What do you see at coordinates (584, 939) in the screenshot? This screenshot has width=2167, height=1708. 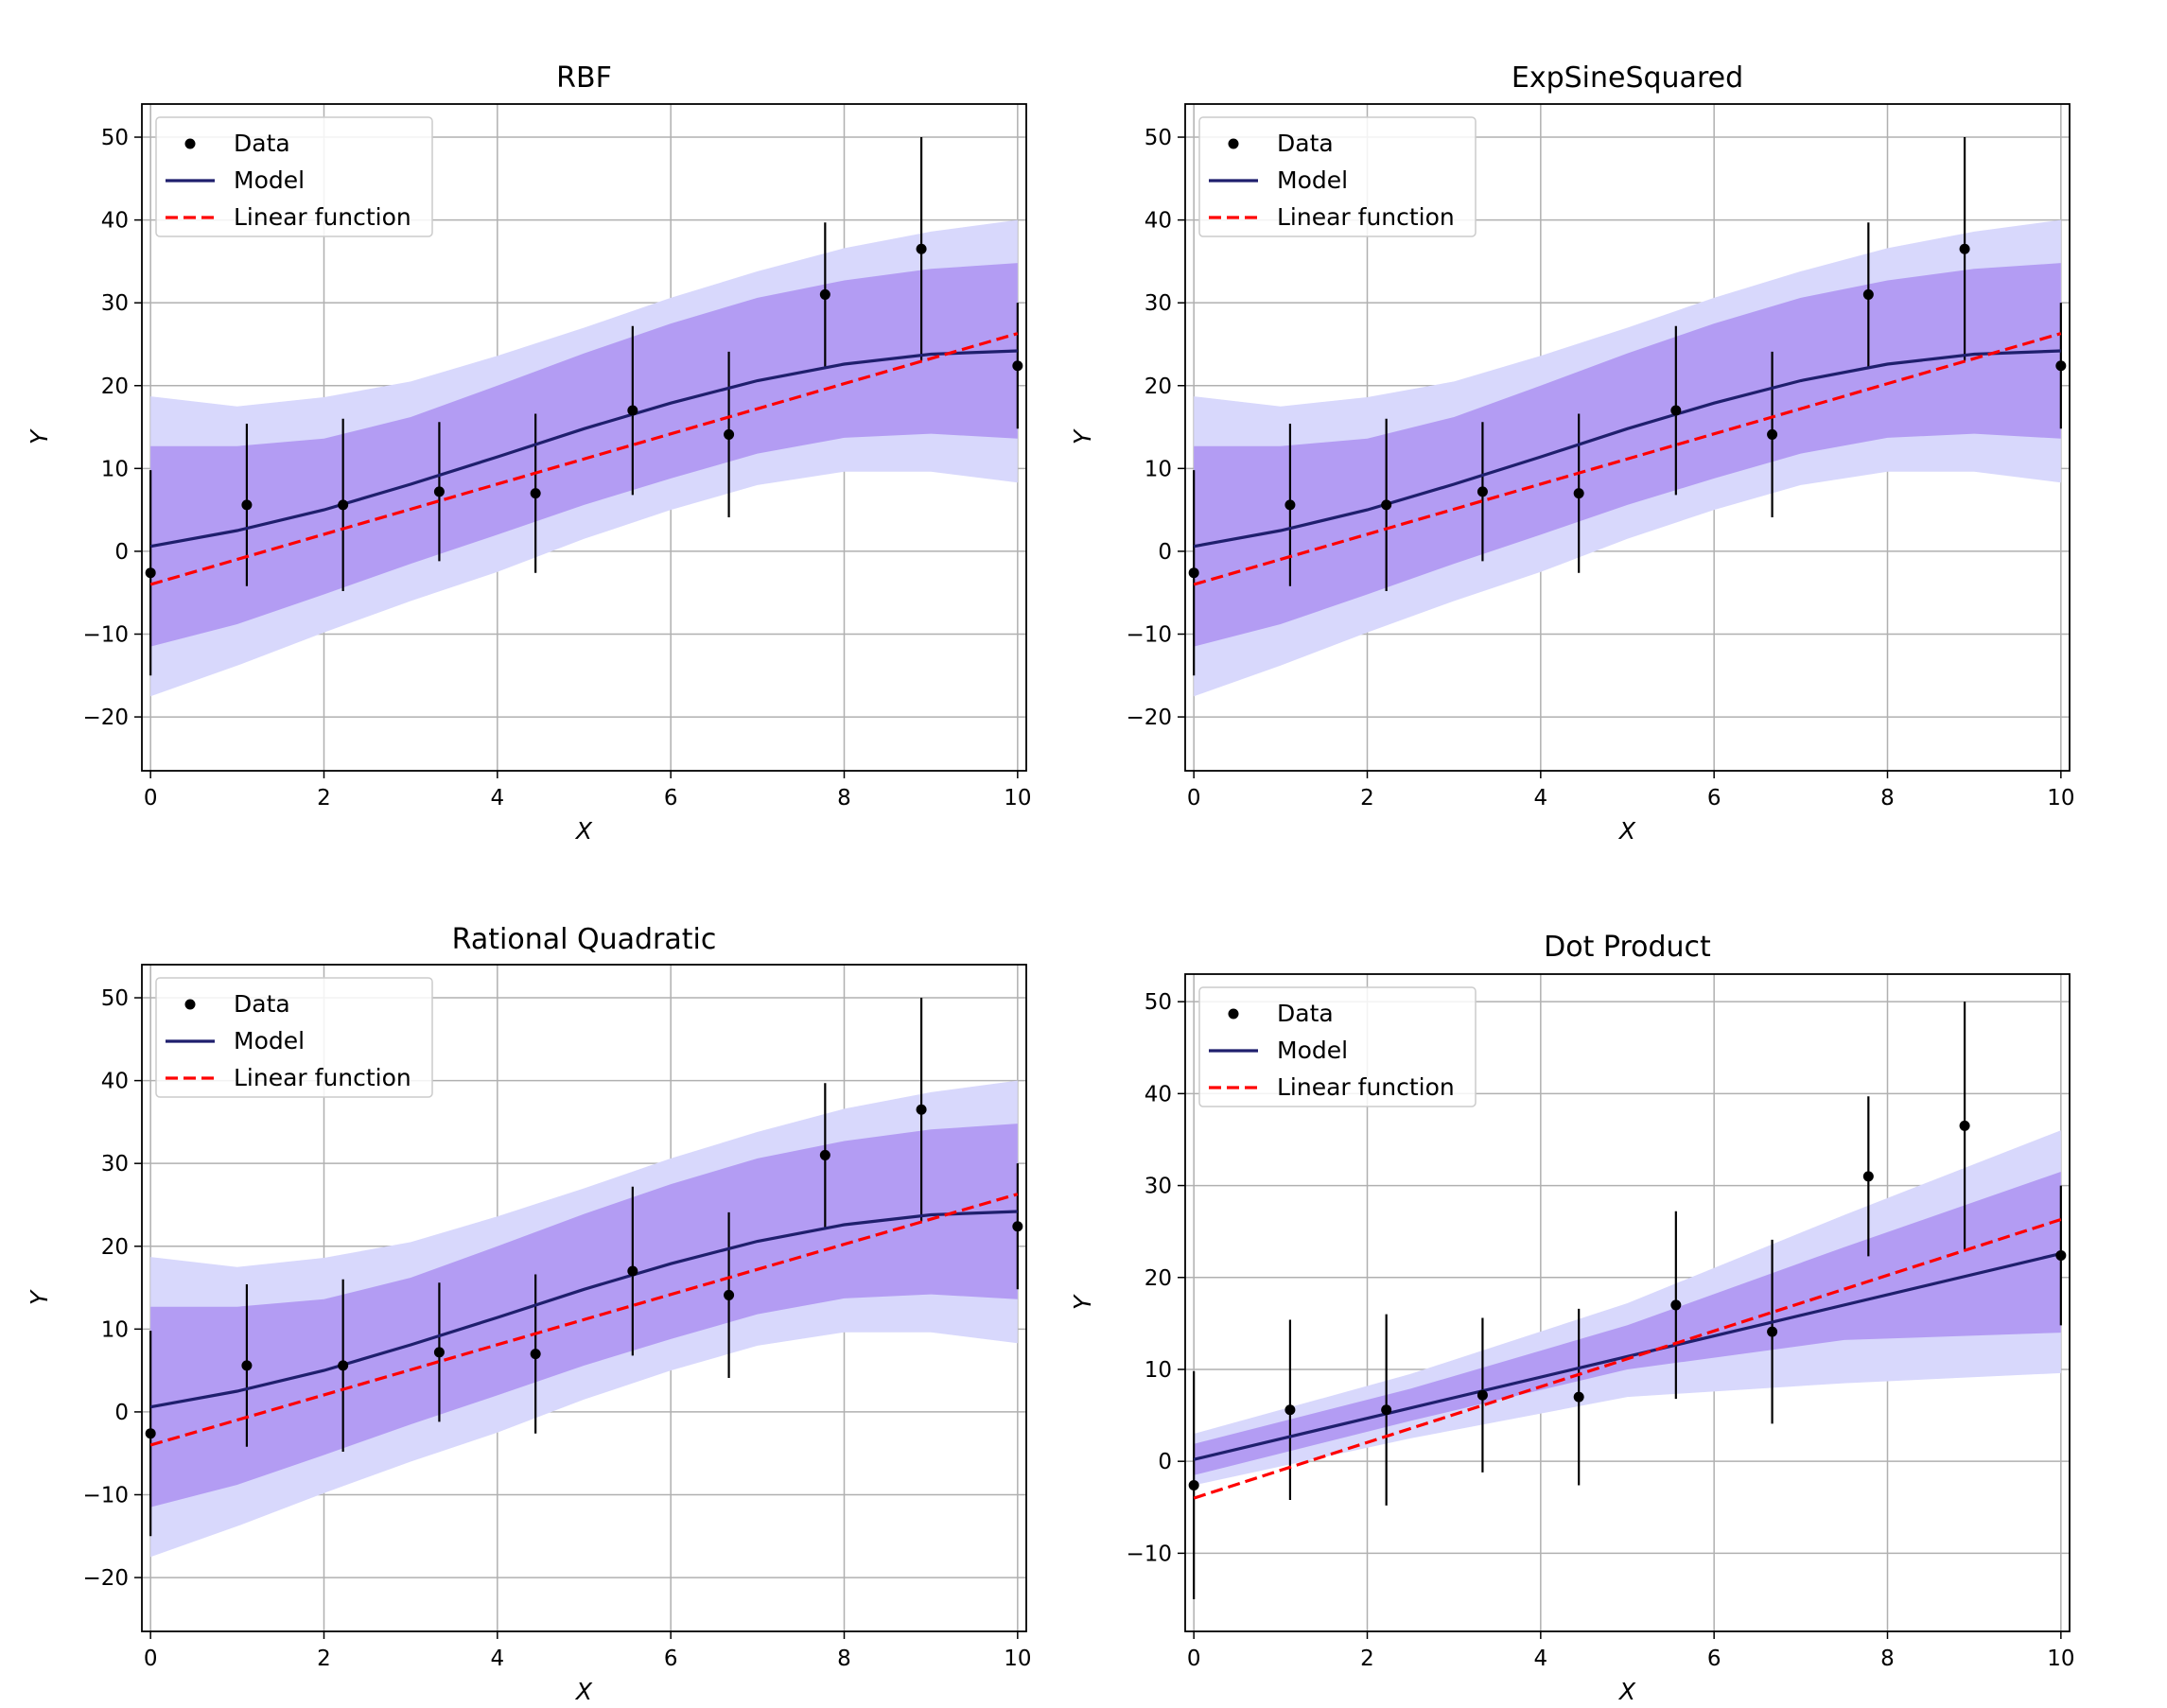 I see `chart-title: Rational Quadratic` at bounding box center [584, 939].